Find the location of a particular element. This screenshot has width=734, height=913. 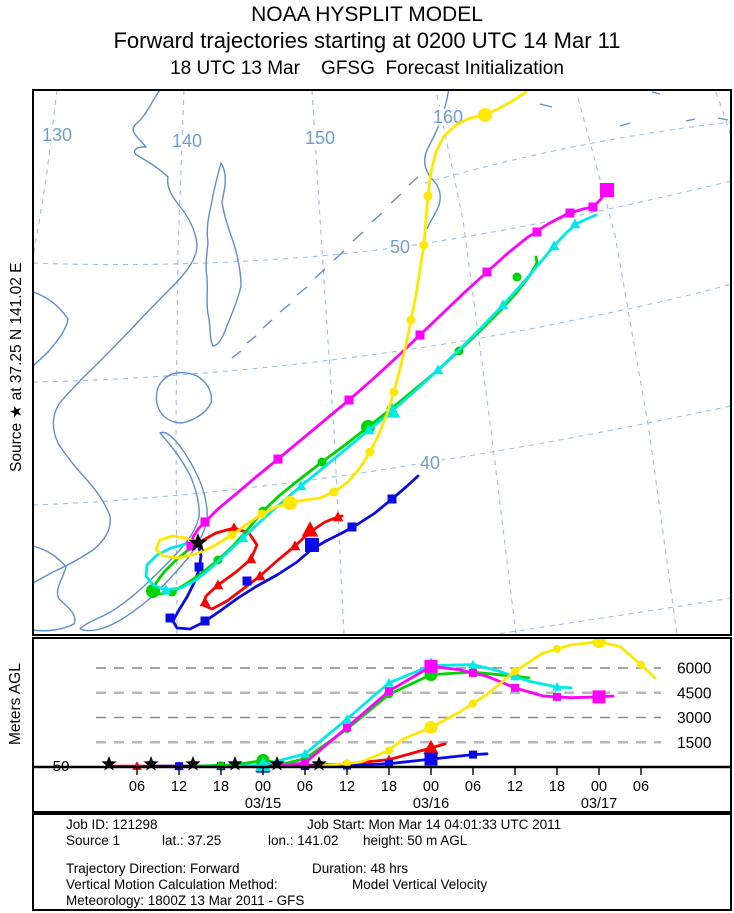

date-label: 03/16 is located at coordinates (431, 804).